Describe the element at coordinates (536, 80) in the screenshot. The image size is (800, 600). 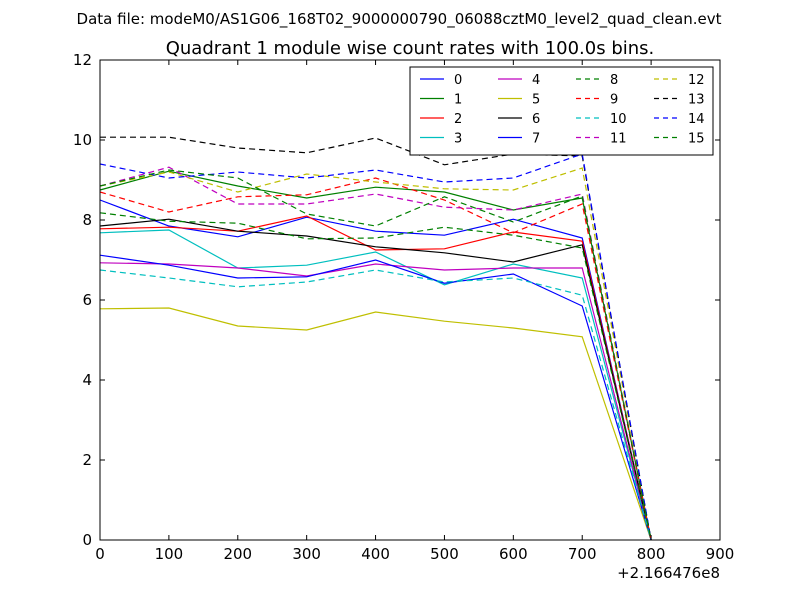
I see `legend-label-4: 4` at that location.